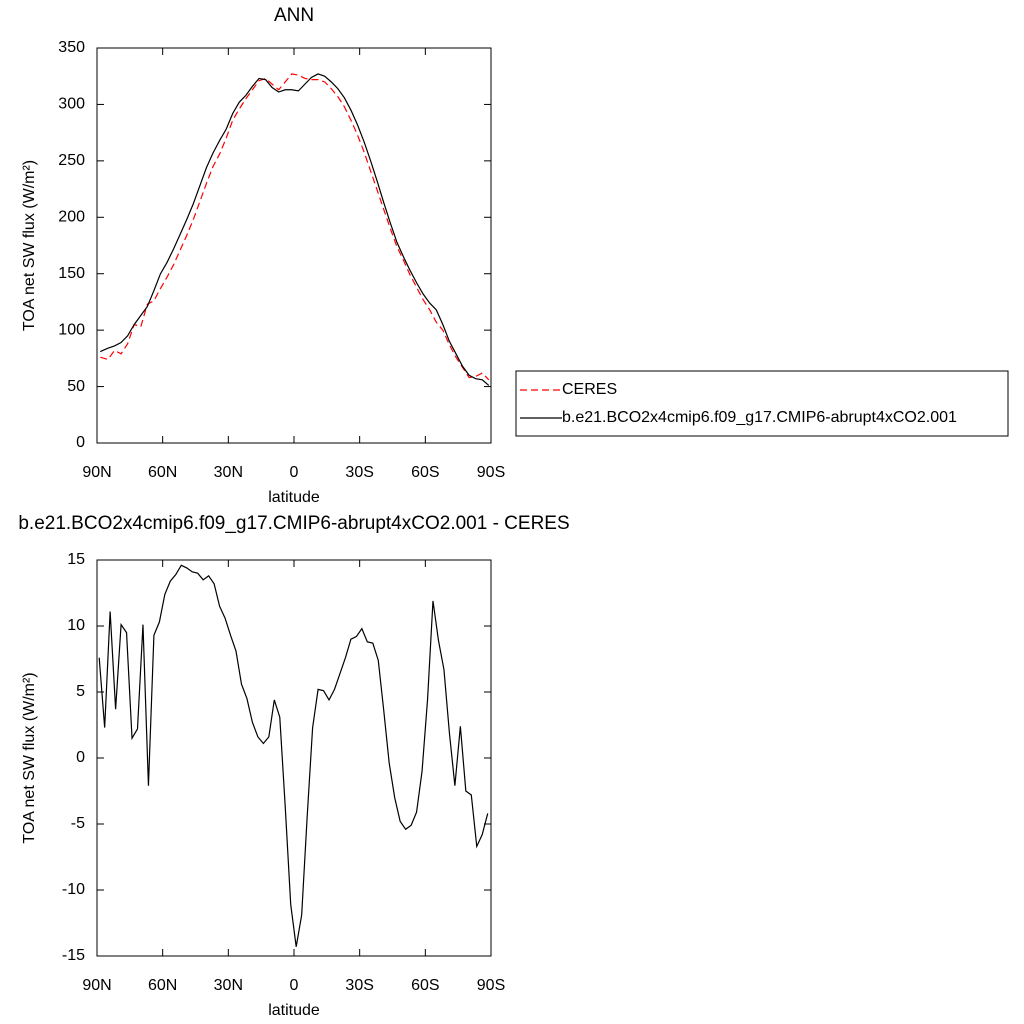 The height and width of the screenshot is (1024, 1024). I want to click on y-tick-label: -15, so click(73, 955).